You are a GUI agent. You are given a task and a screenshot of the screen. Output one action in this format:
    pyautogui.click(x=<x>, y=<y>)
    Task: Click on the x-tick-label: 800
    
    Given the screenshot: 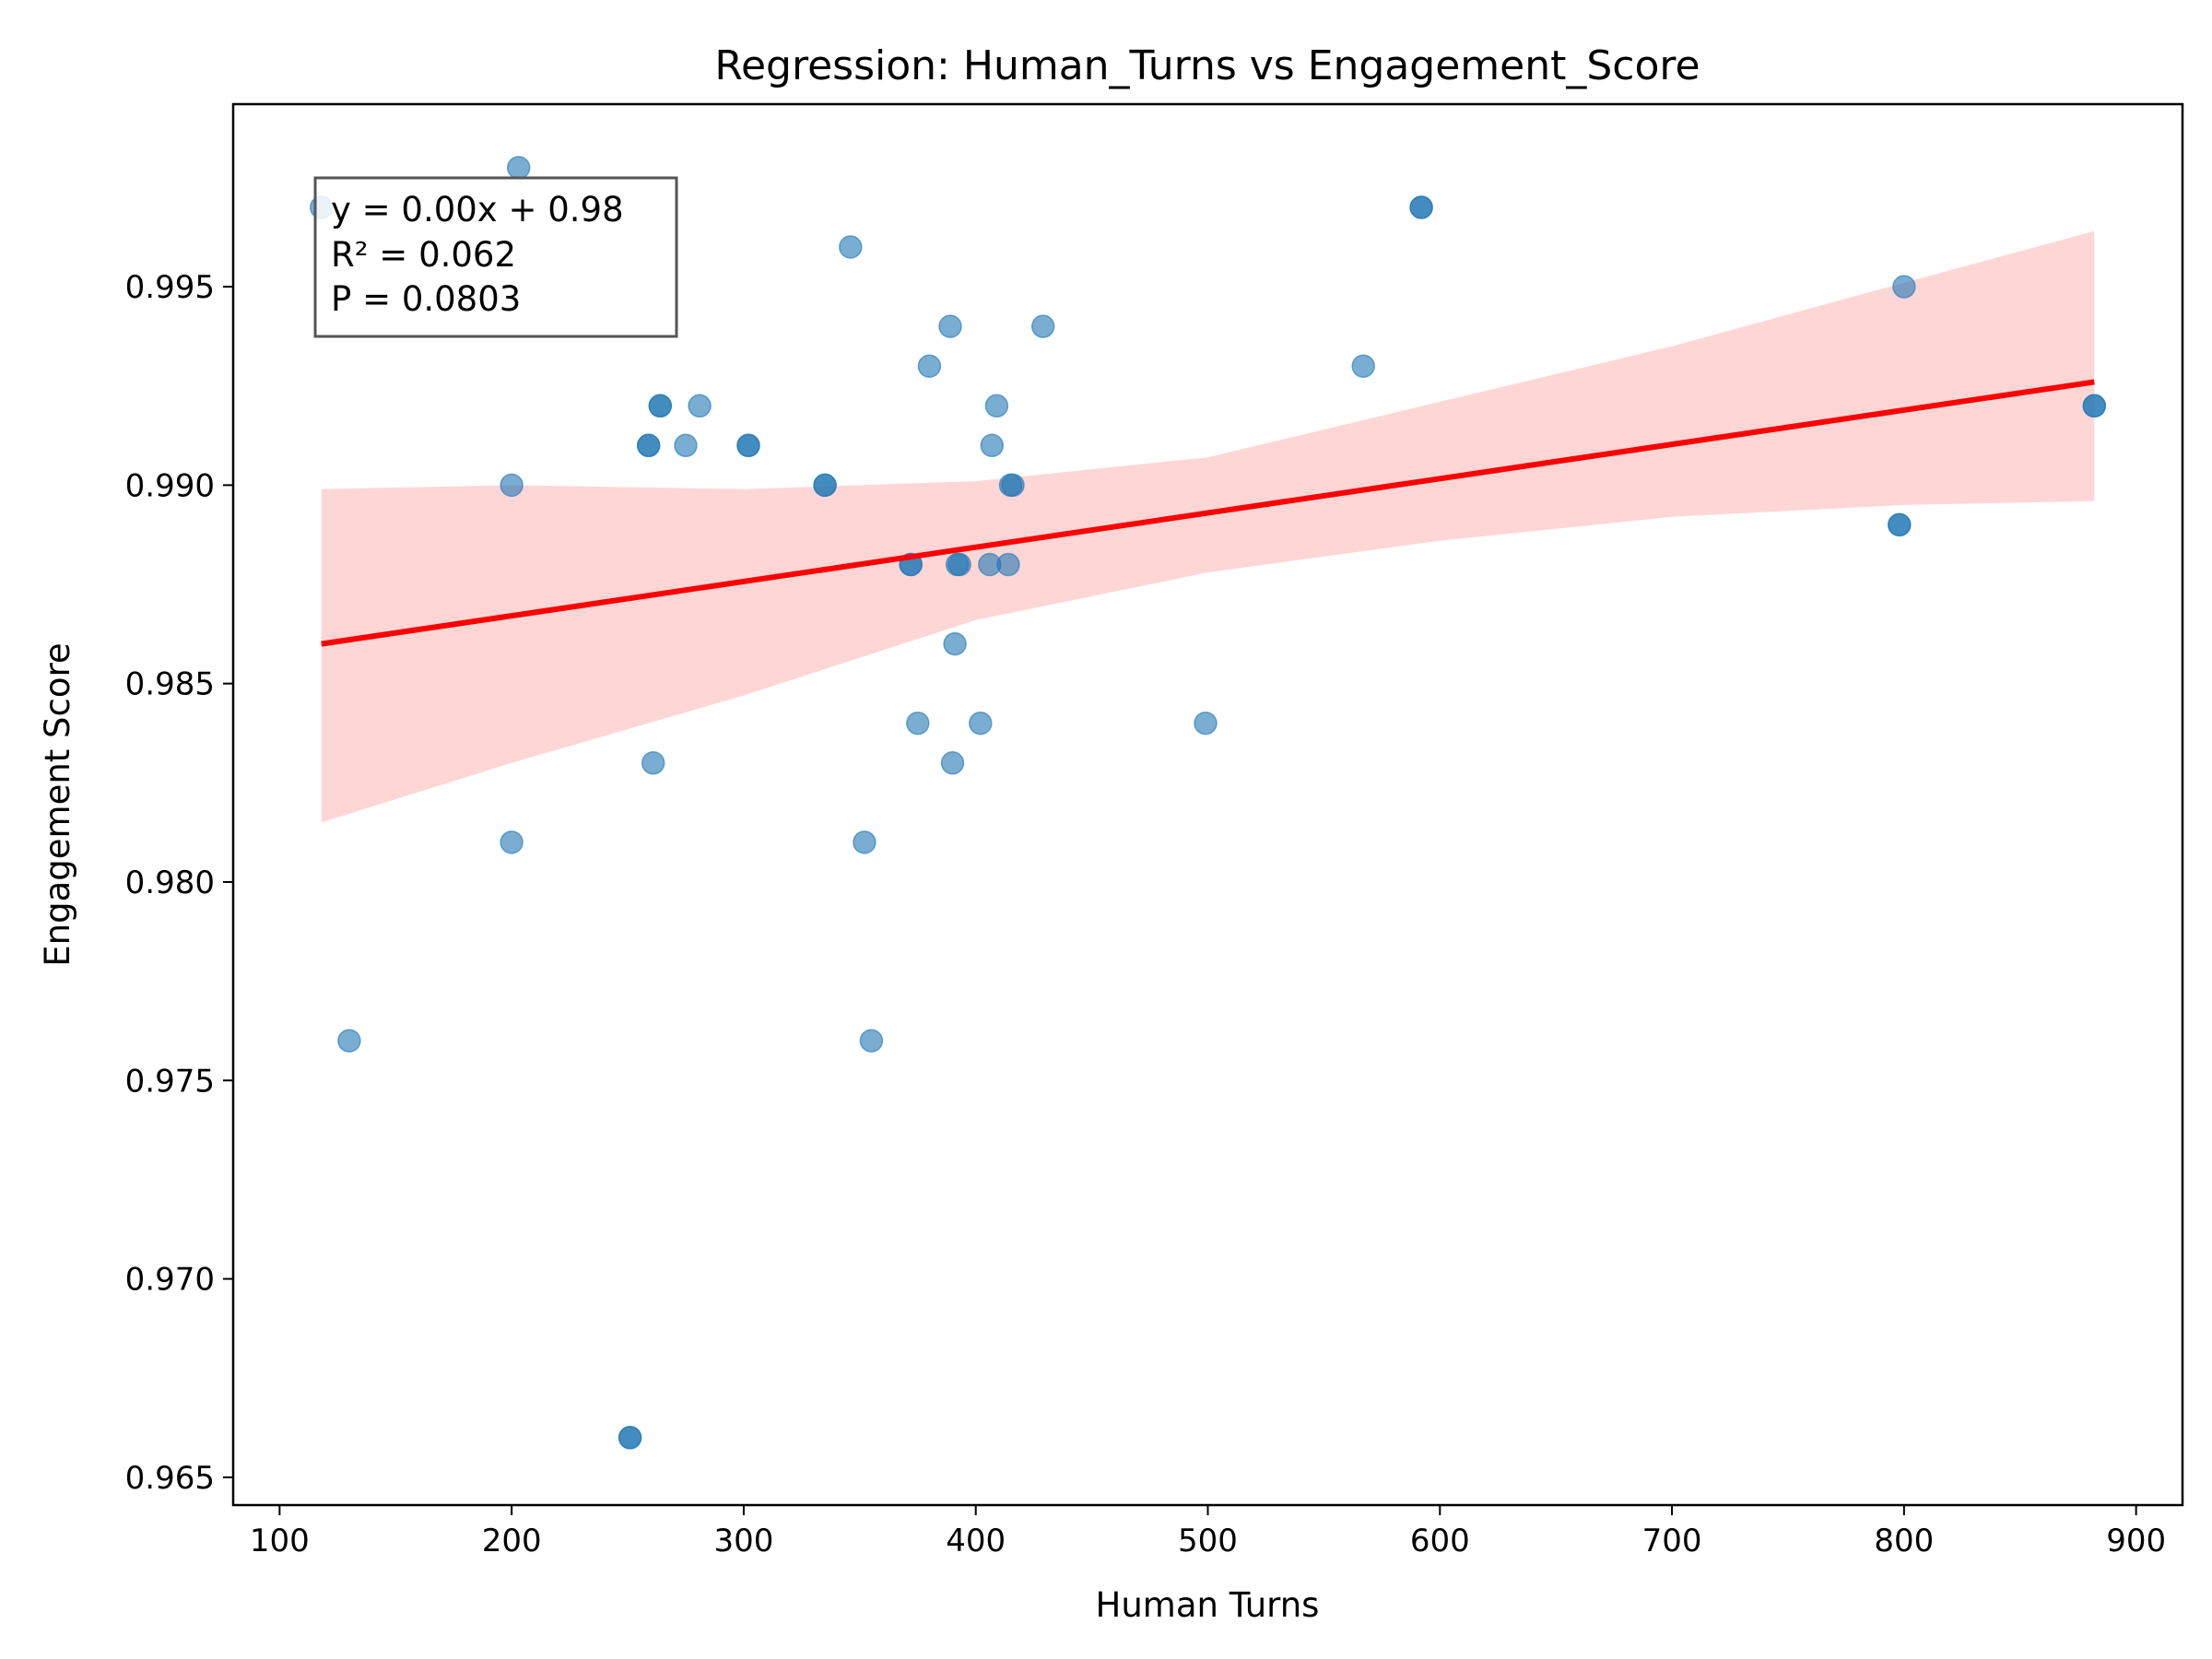 What is the action you would take?
    pyautogui.click(x=1904, y=1541)
    